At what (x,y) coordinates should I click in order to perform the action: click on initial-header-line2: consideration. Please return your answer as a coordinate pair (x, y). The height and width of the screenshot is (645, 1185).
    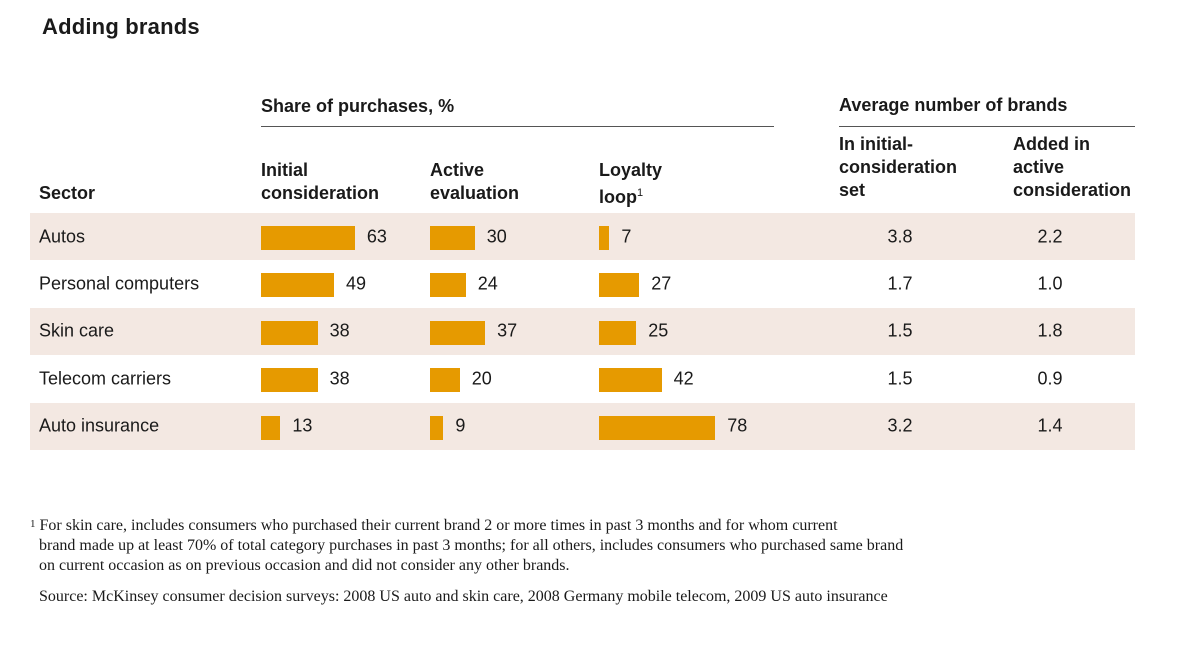
    Looking at the image, I should click on (320, 193).